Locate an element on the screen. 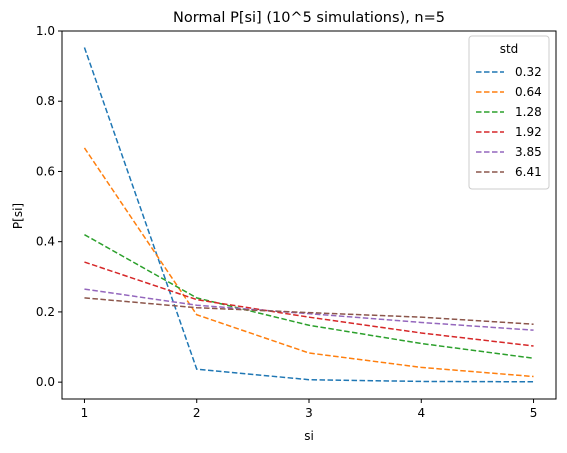 This screenshot has width=567, height=453. legend-box is located at coordinates (509, 112).